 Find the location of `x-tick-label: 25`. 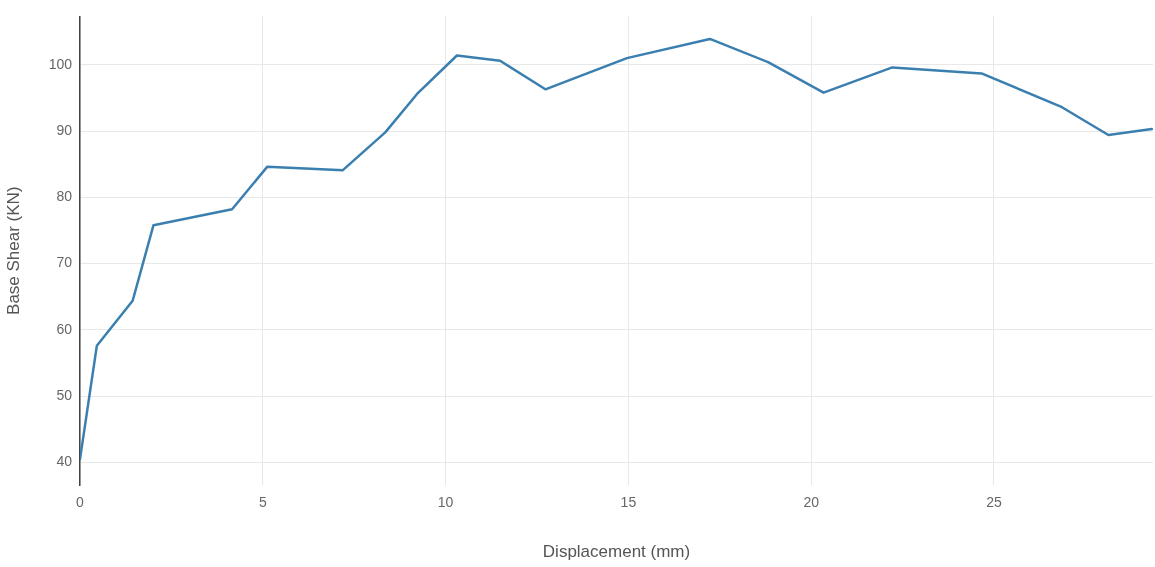

x-tick-label: 25 is located at coordinates (994, 502).